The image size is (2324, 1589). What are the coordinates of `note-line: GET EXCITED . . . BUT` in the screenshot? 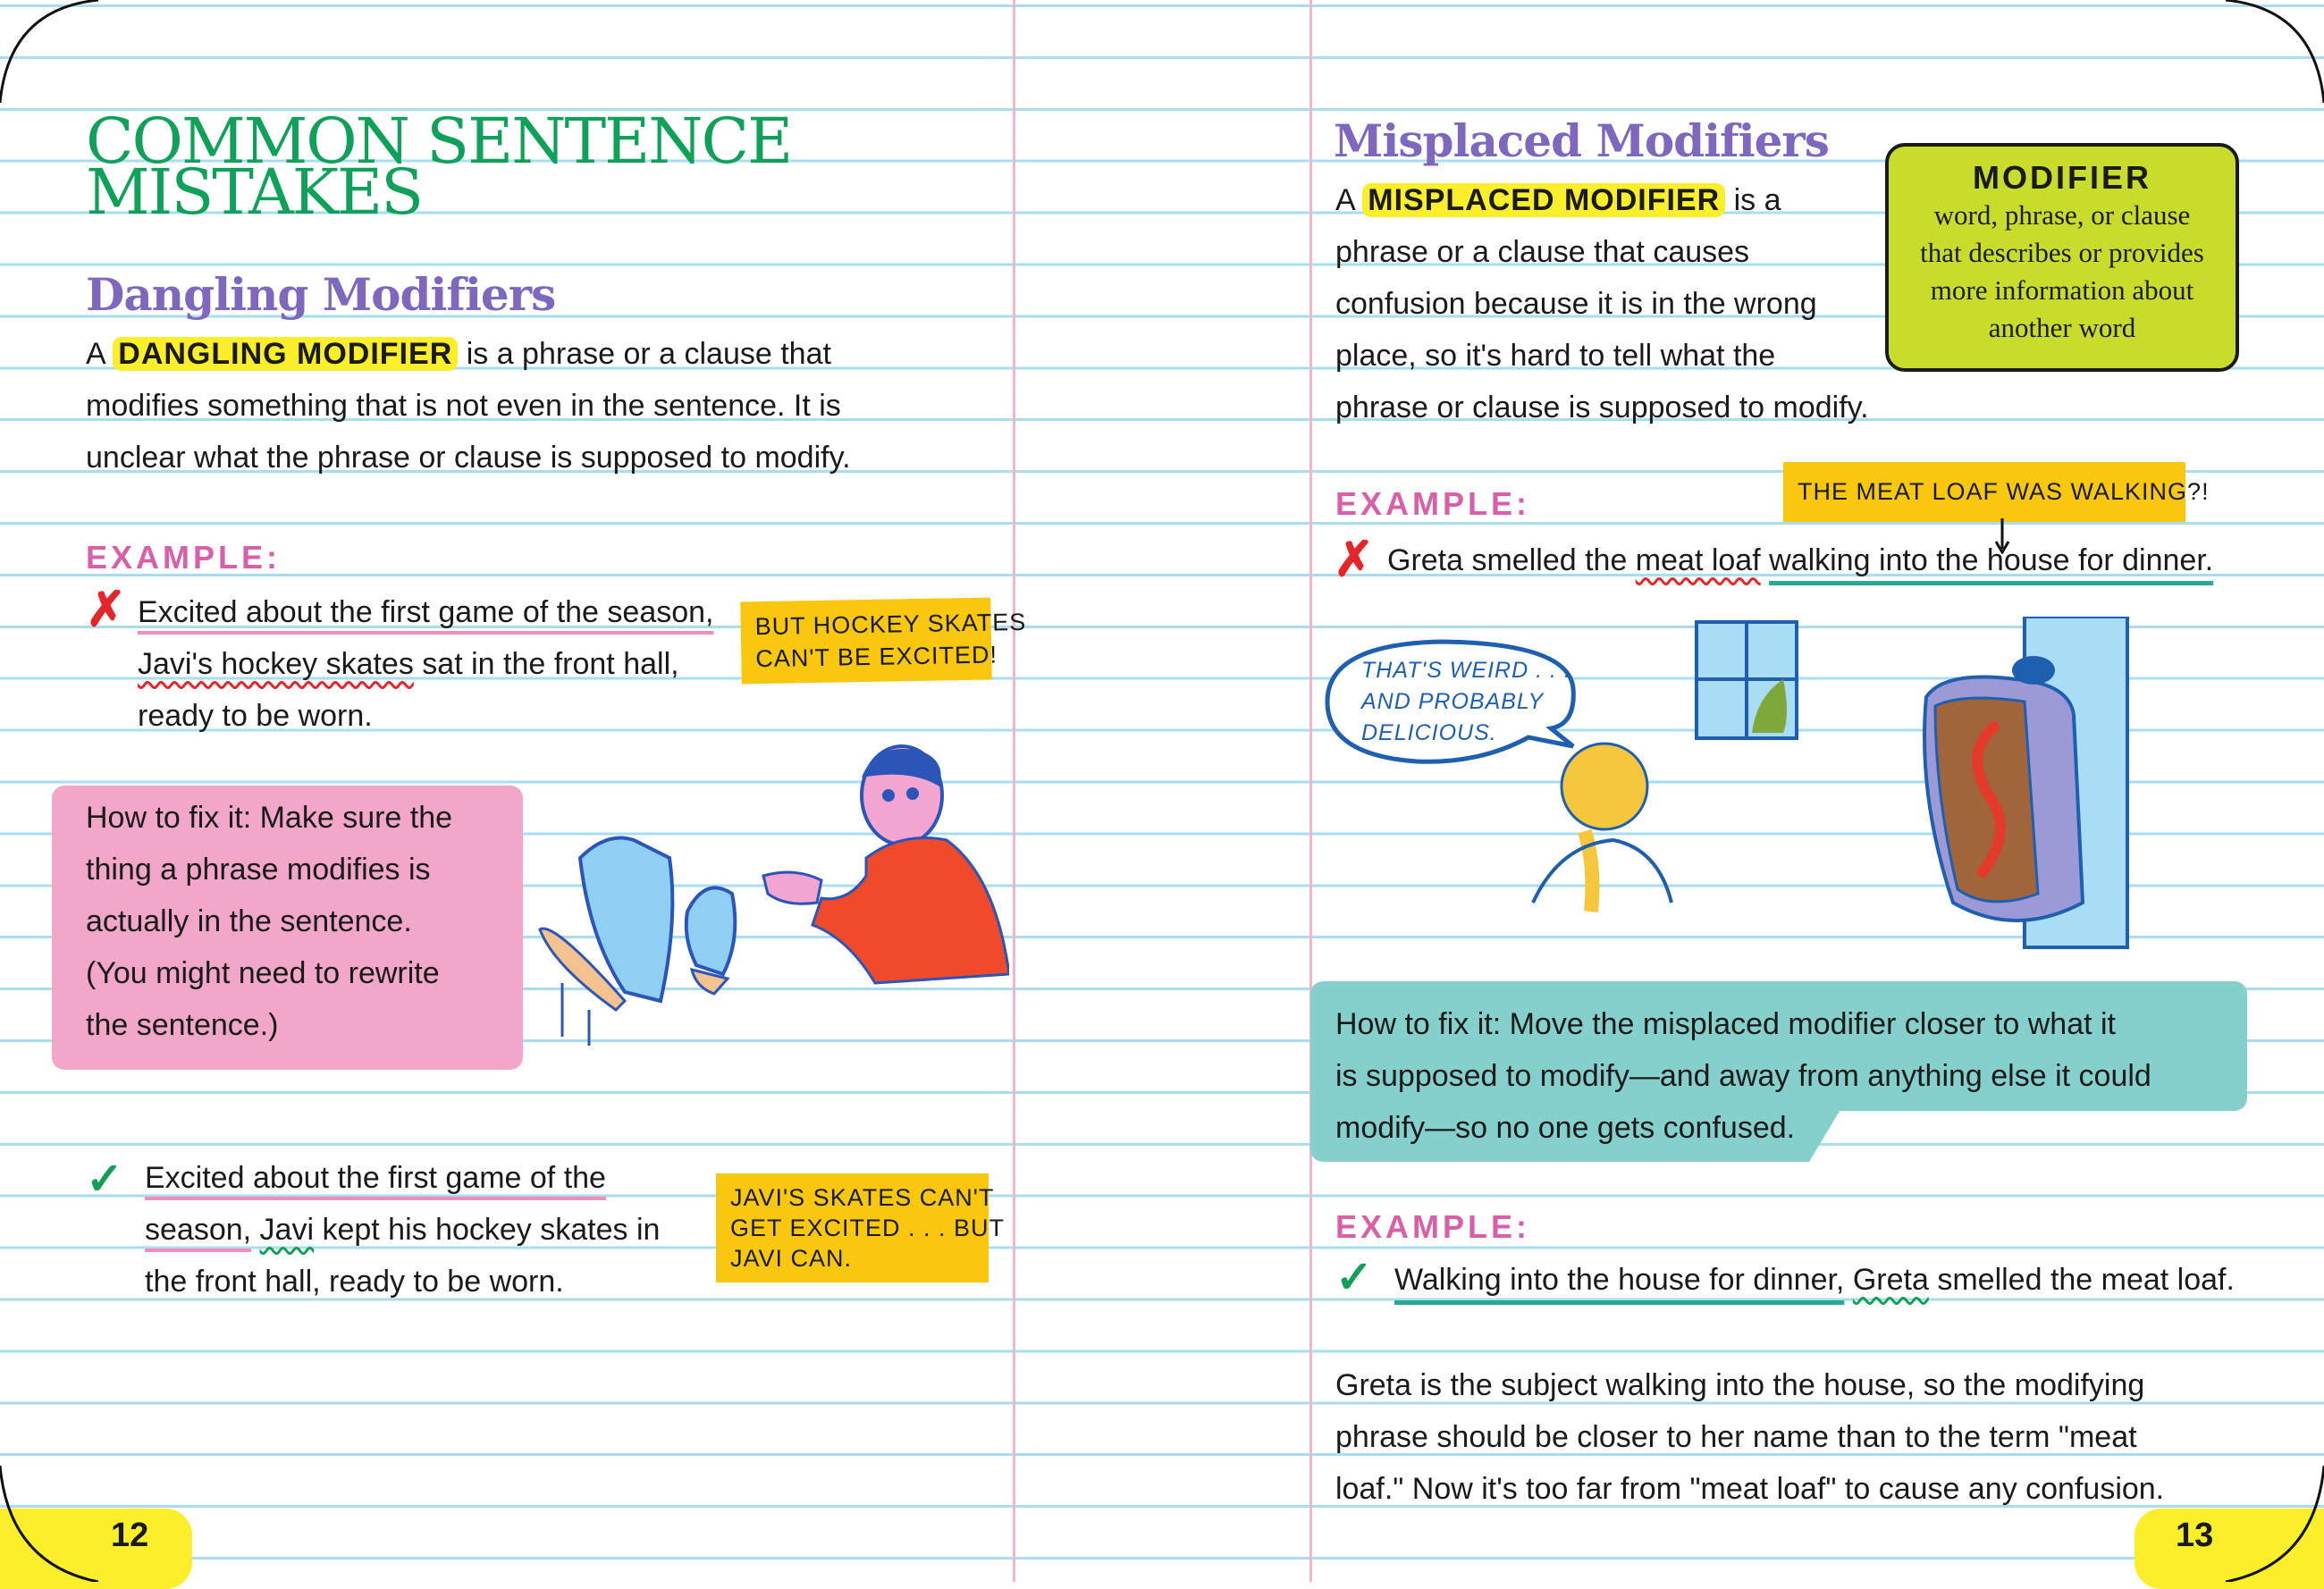 It's located at (868, 1228).